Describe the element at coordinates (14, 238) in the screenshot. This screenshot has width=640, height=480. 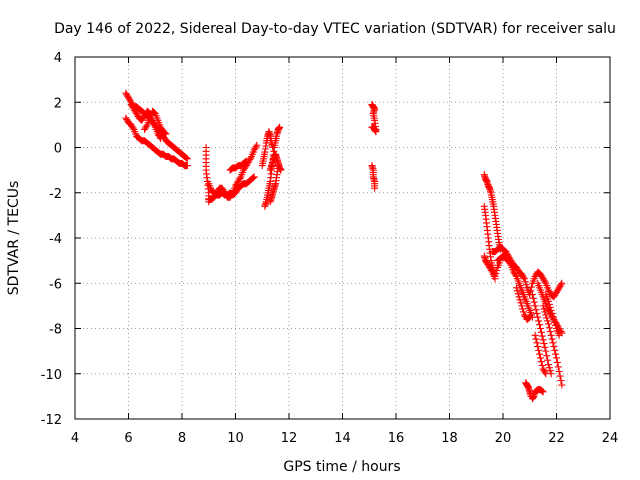
I see `y-axis-label: SDTVAR / TECUs` at that location.